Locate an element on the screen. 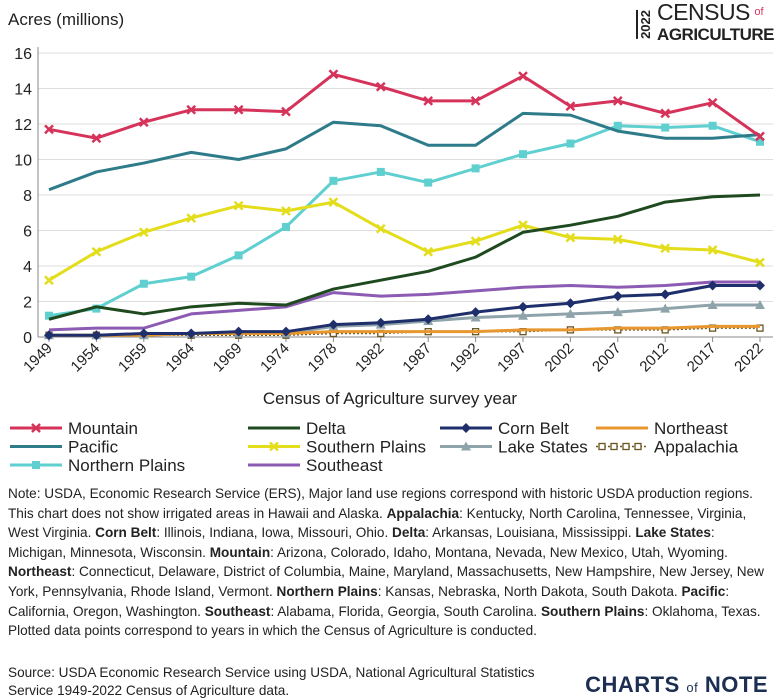 The height and width of the screenshot is (700, 778). x-tick-label: 1964 is located at coordinates (180, 358).